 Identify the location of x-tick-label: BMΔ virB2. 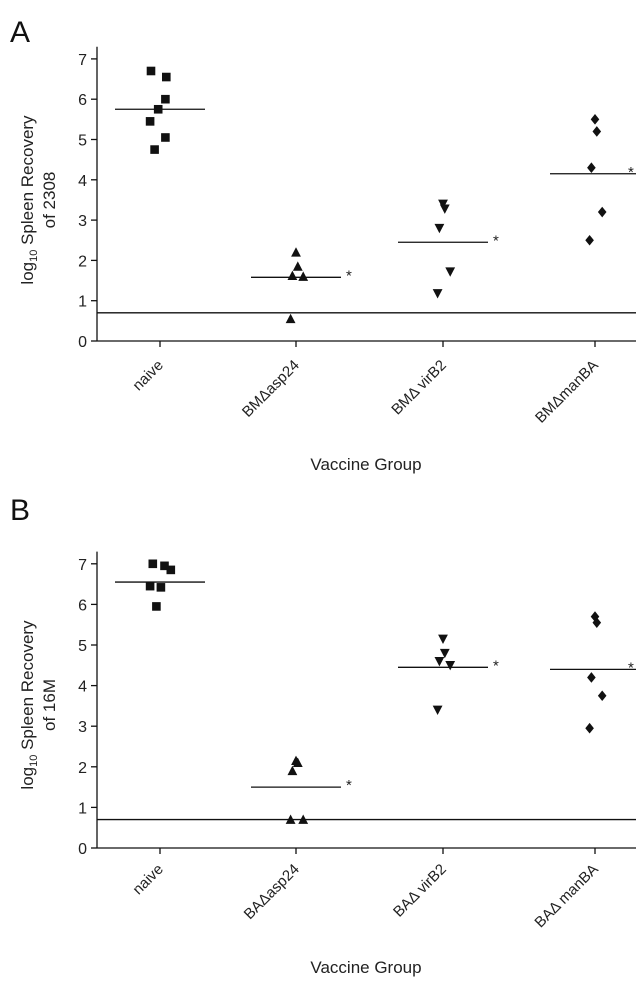
(419, 388).